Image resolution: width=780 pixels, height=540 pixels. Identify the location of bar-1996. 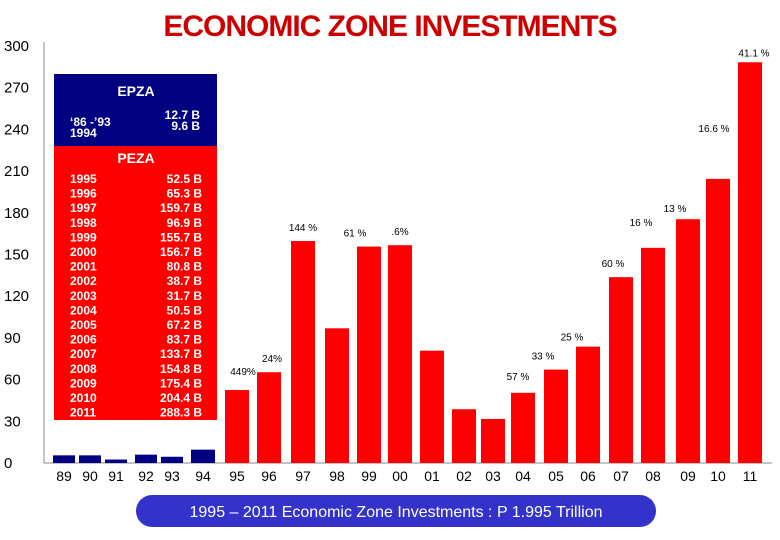
(269, 417).